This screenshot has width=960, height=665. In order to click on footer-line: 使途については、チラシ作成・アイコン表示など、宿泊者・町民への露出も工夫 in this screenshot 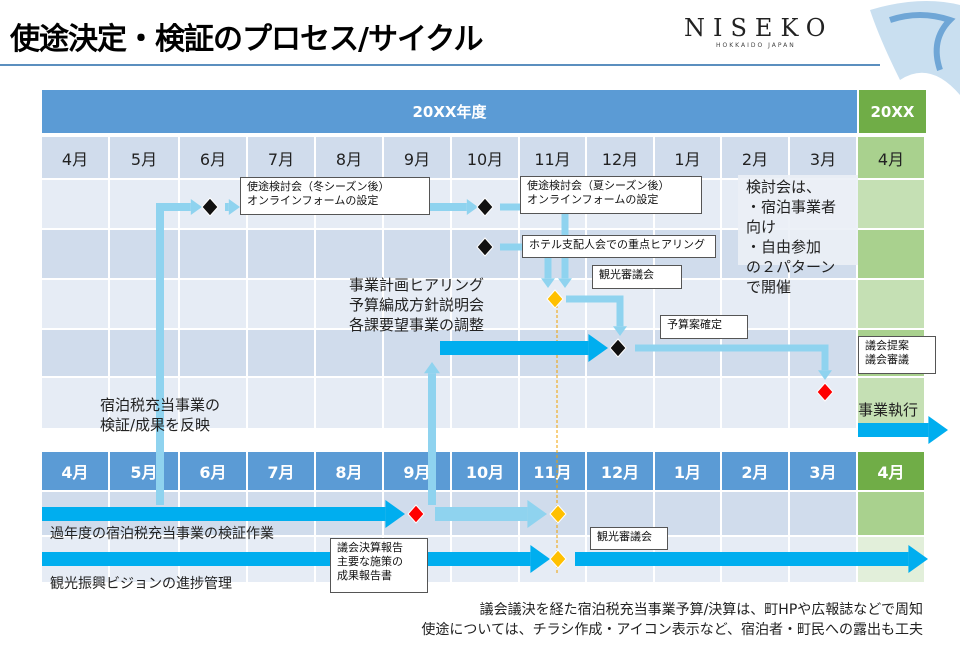, I will do `click(672, 630)`.